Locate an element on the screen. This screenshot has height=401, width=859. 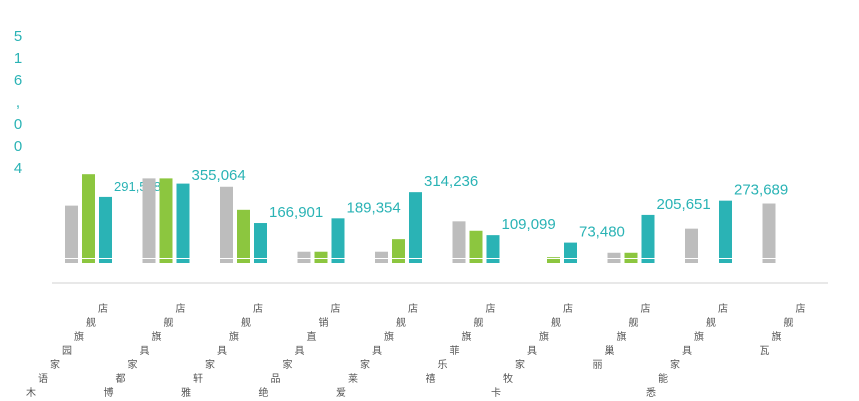
category-label-char: 禧 is located at coordinates (431, 378).